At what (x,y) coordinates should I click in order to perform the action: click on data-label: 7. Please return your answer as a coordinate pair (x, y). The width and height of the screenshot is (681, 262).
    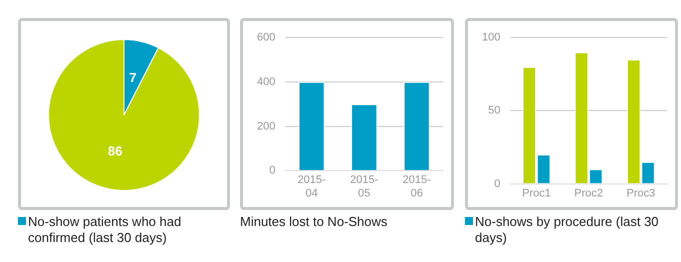
    Looking at the image, I should click on (132, 77).